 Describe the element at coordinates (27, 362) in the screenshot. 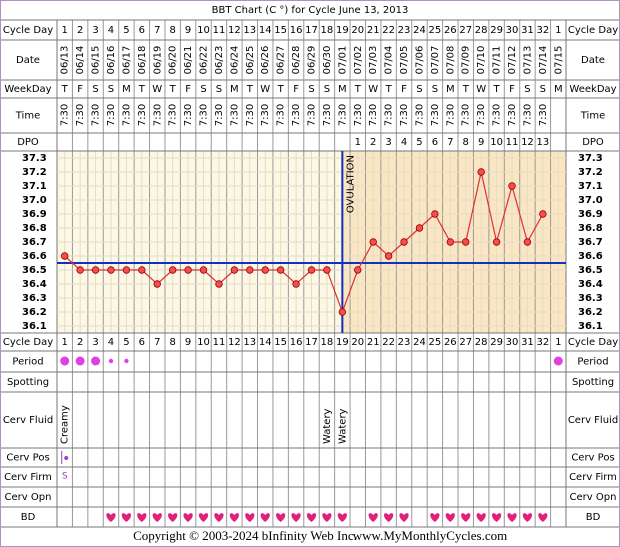

I see `row-label: Period` at that location.